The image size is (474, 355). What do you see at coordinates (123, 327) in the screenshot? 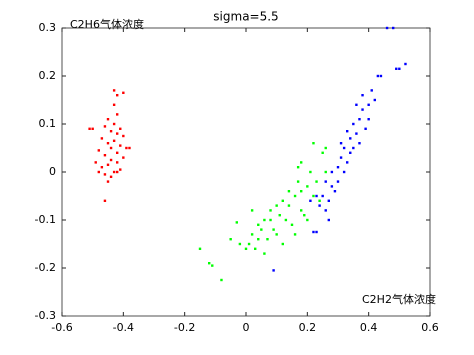
I see `x-tick-label: -0.4` at bounding box center [123, 327].